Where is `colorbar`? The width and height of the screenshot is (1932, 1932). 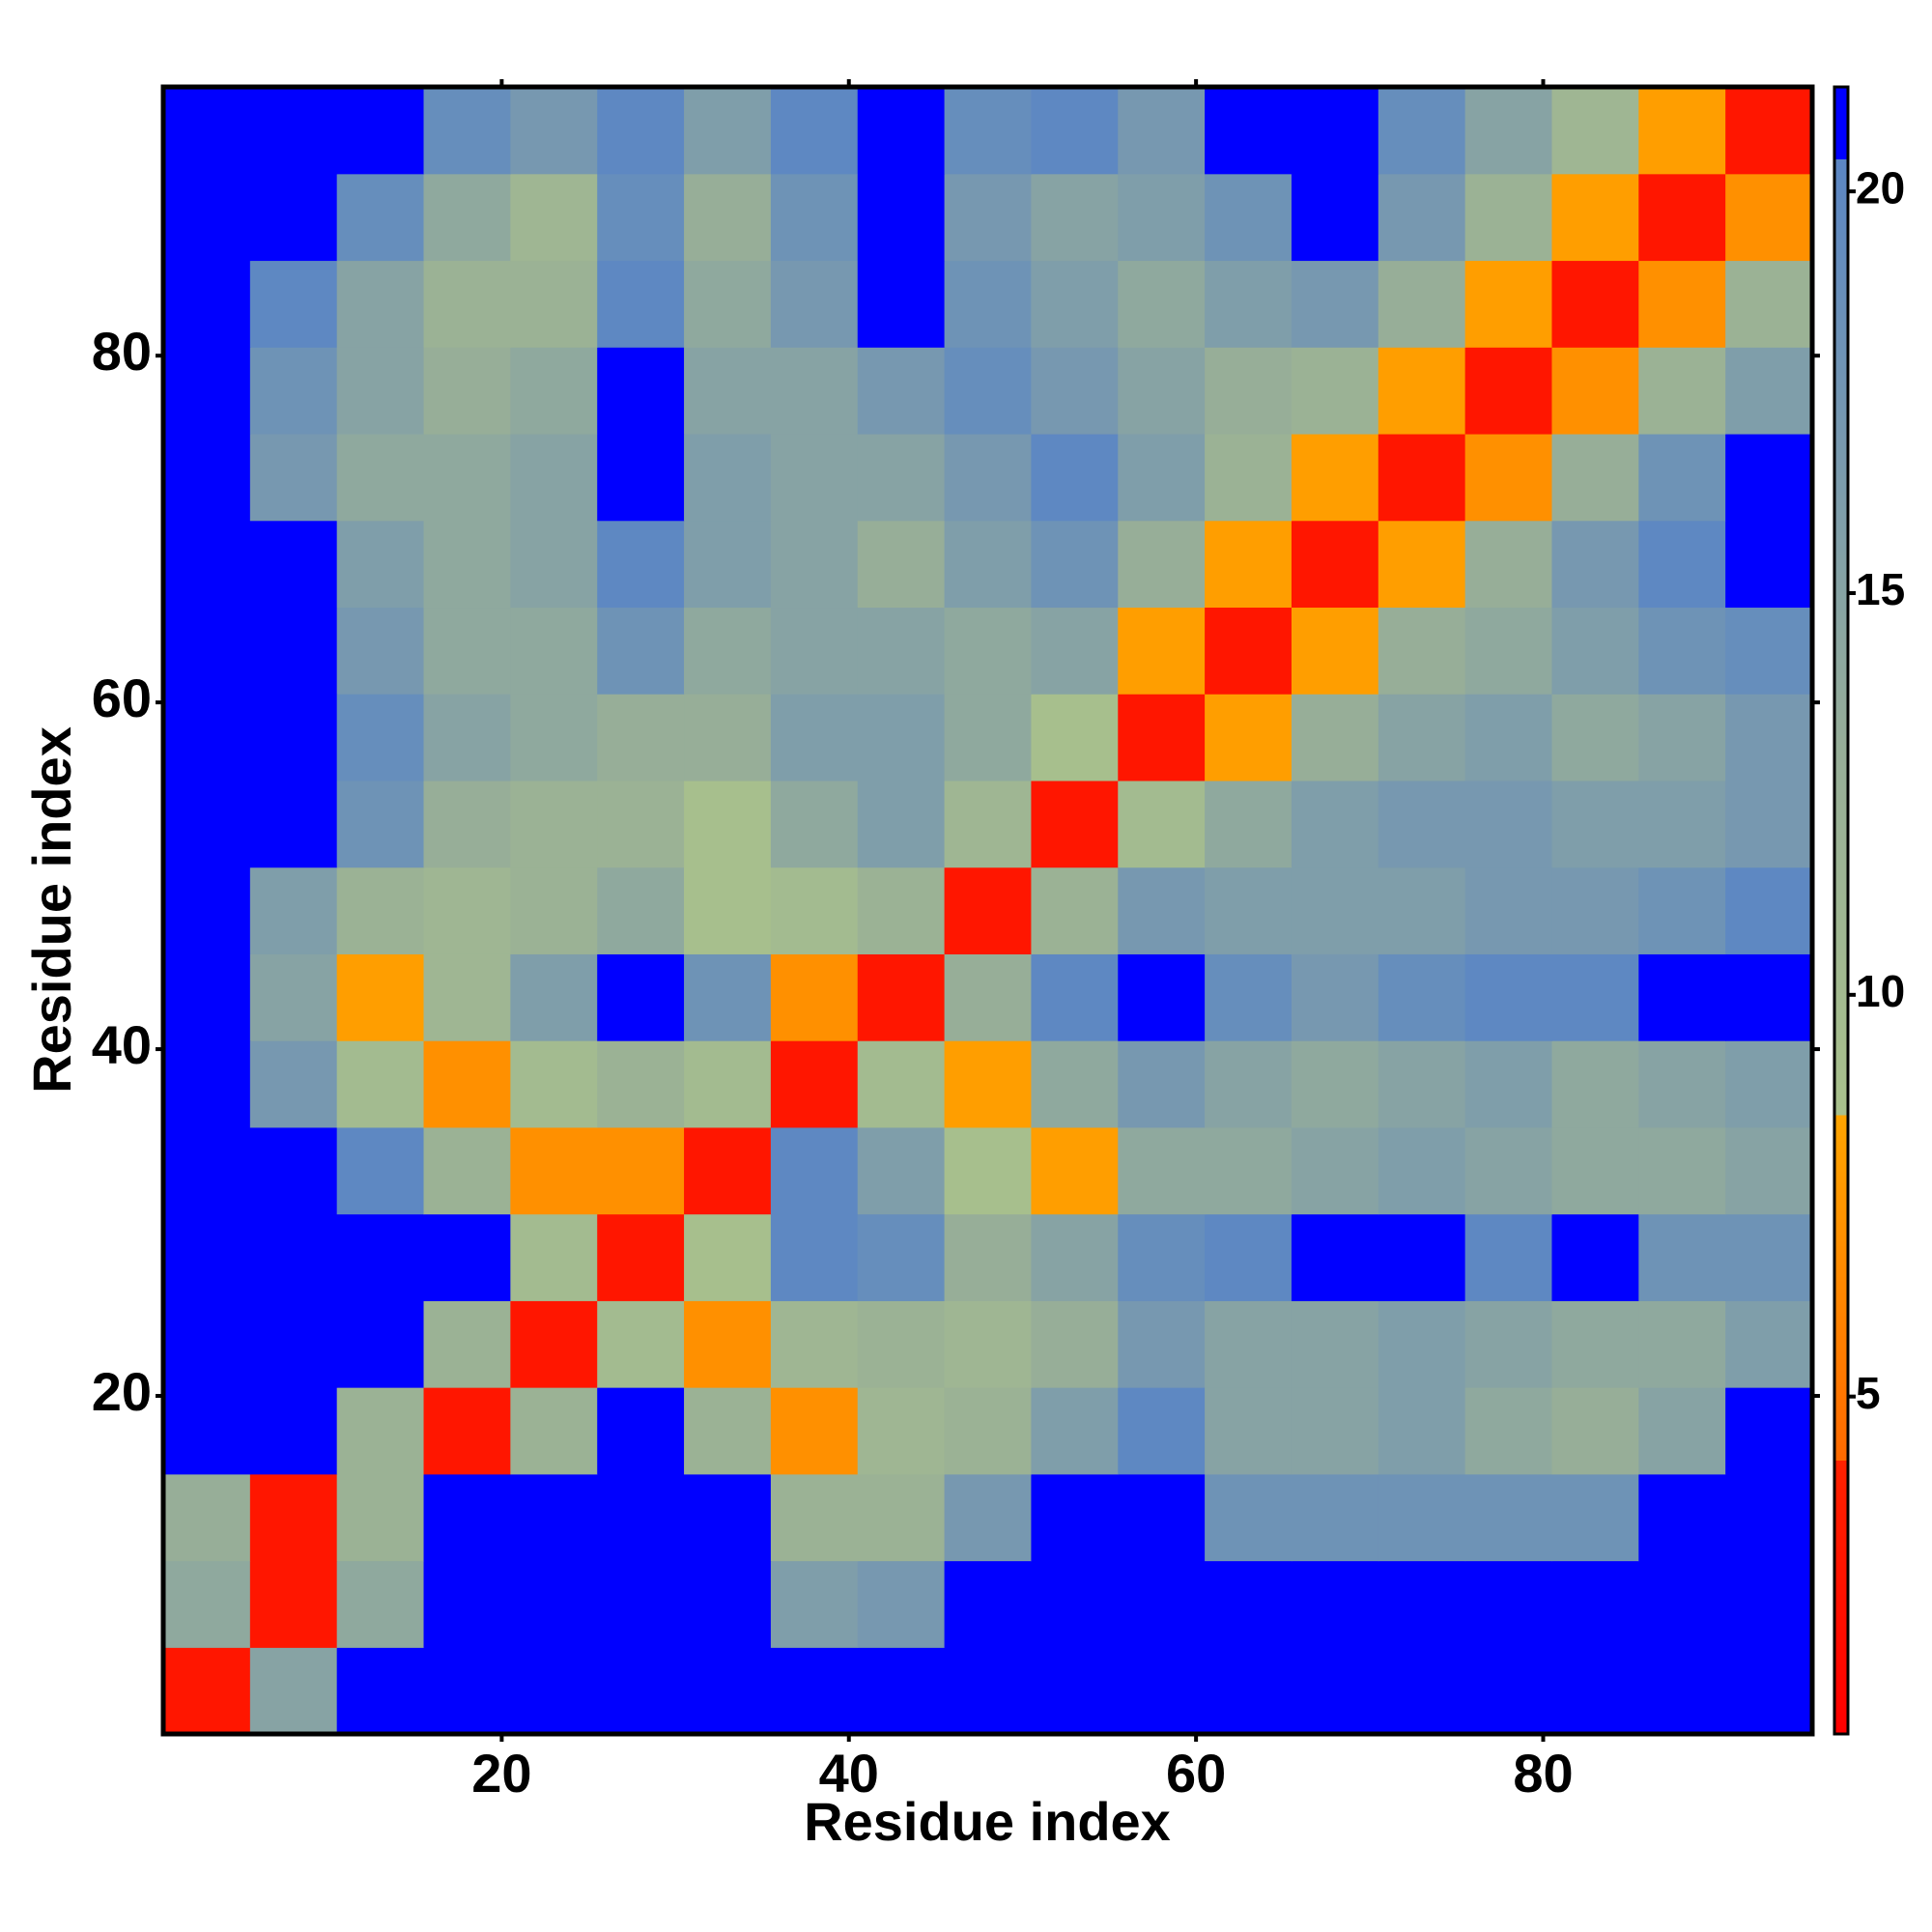 colorbar is located at coordinates (1841, 910).